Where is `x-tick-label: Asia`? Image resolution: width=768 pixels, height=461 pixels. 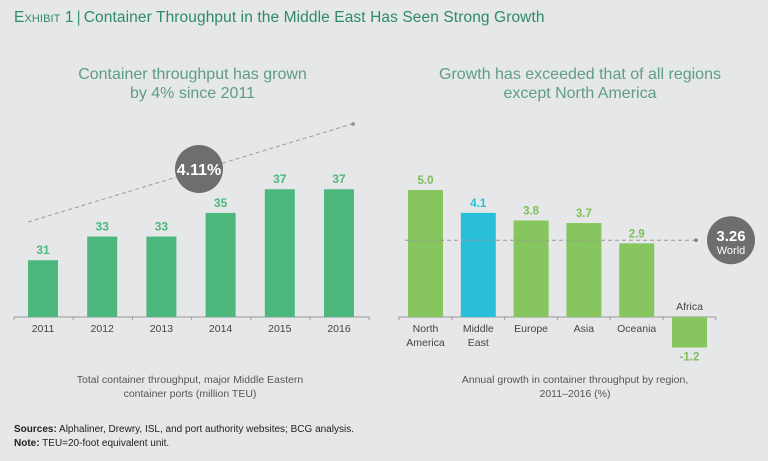
x-tick-label: Asia is located at coordinates (584, 329).